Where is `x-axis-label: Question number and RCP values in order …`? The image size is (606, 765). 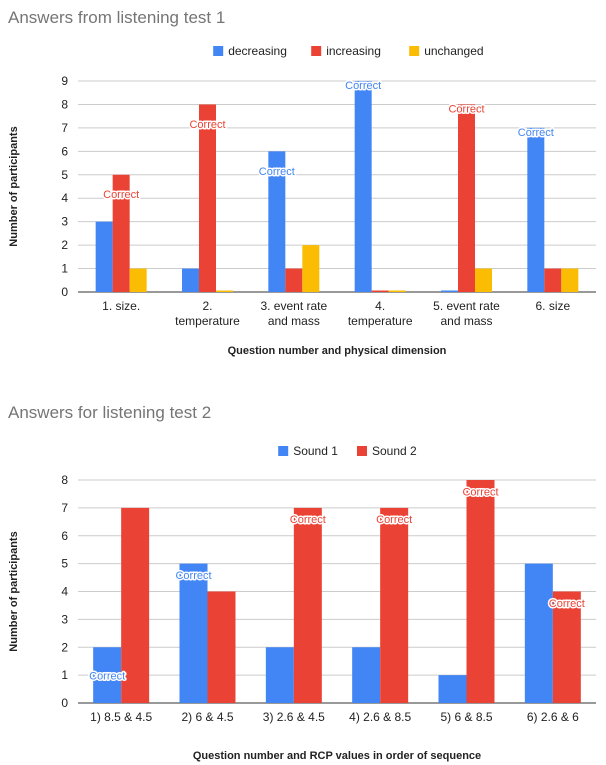
x-axis-label: Question number and RCP values in order … is located at coordinates (337, 756).